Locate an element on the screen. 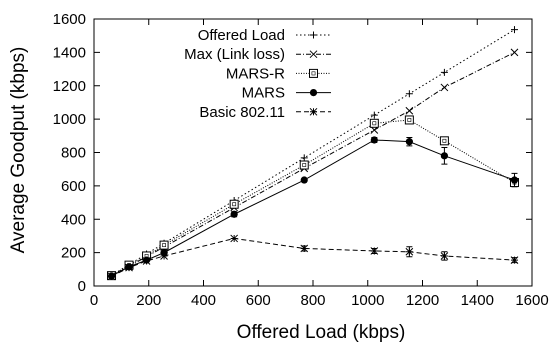 This screenshot has height=346, width=559. x-tick-label: 1000 is located at coordinates (367, 300).